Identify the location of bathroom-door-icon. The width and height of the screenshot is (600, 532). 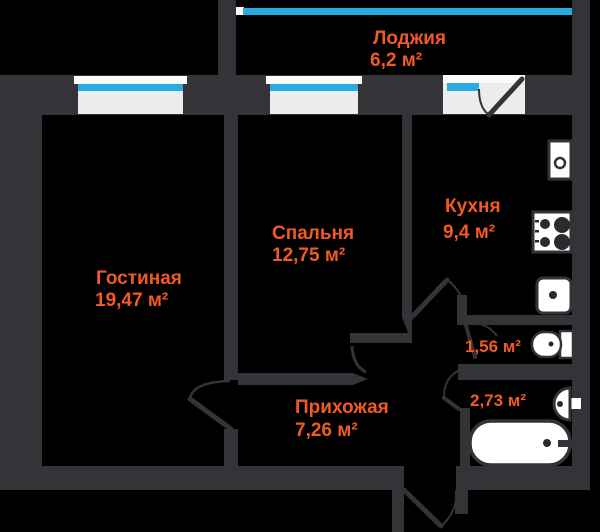
(452, 389).